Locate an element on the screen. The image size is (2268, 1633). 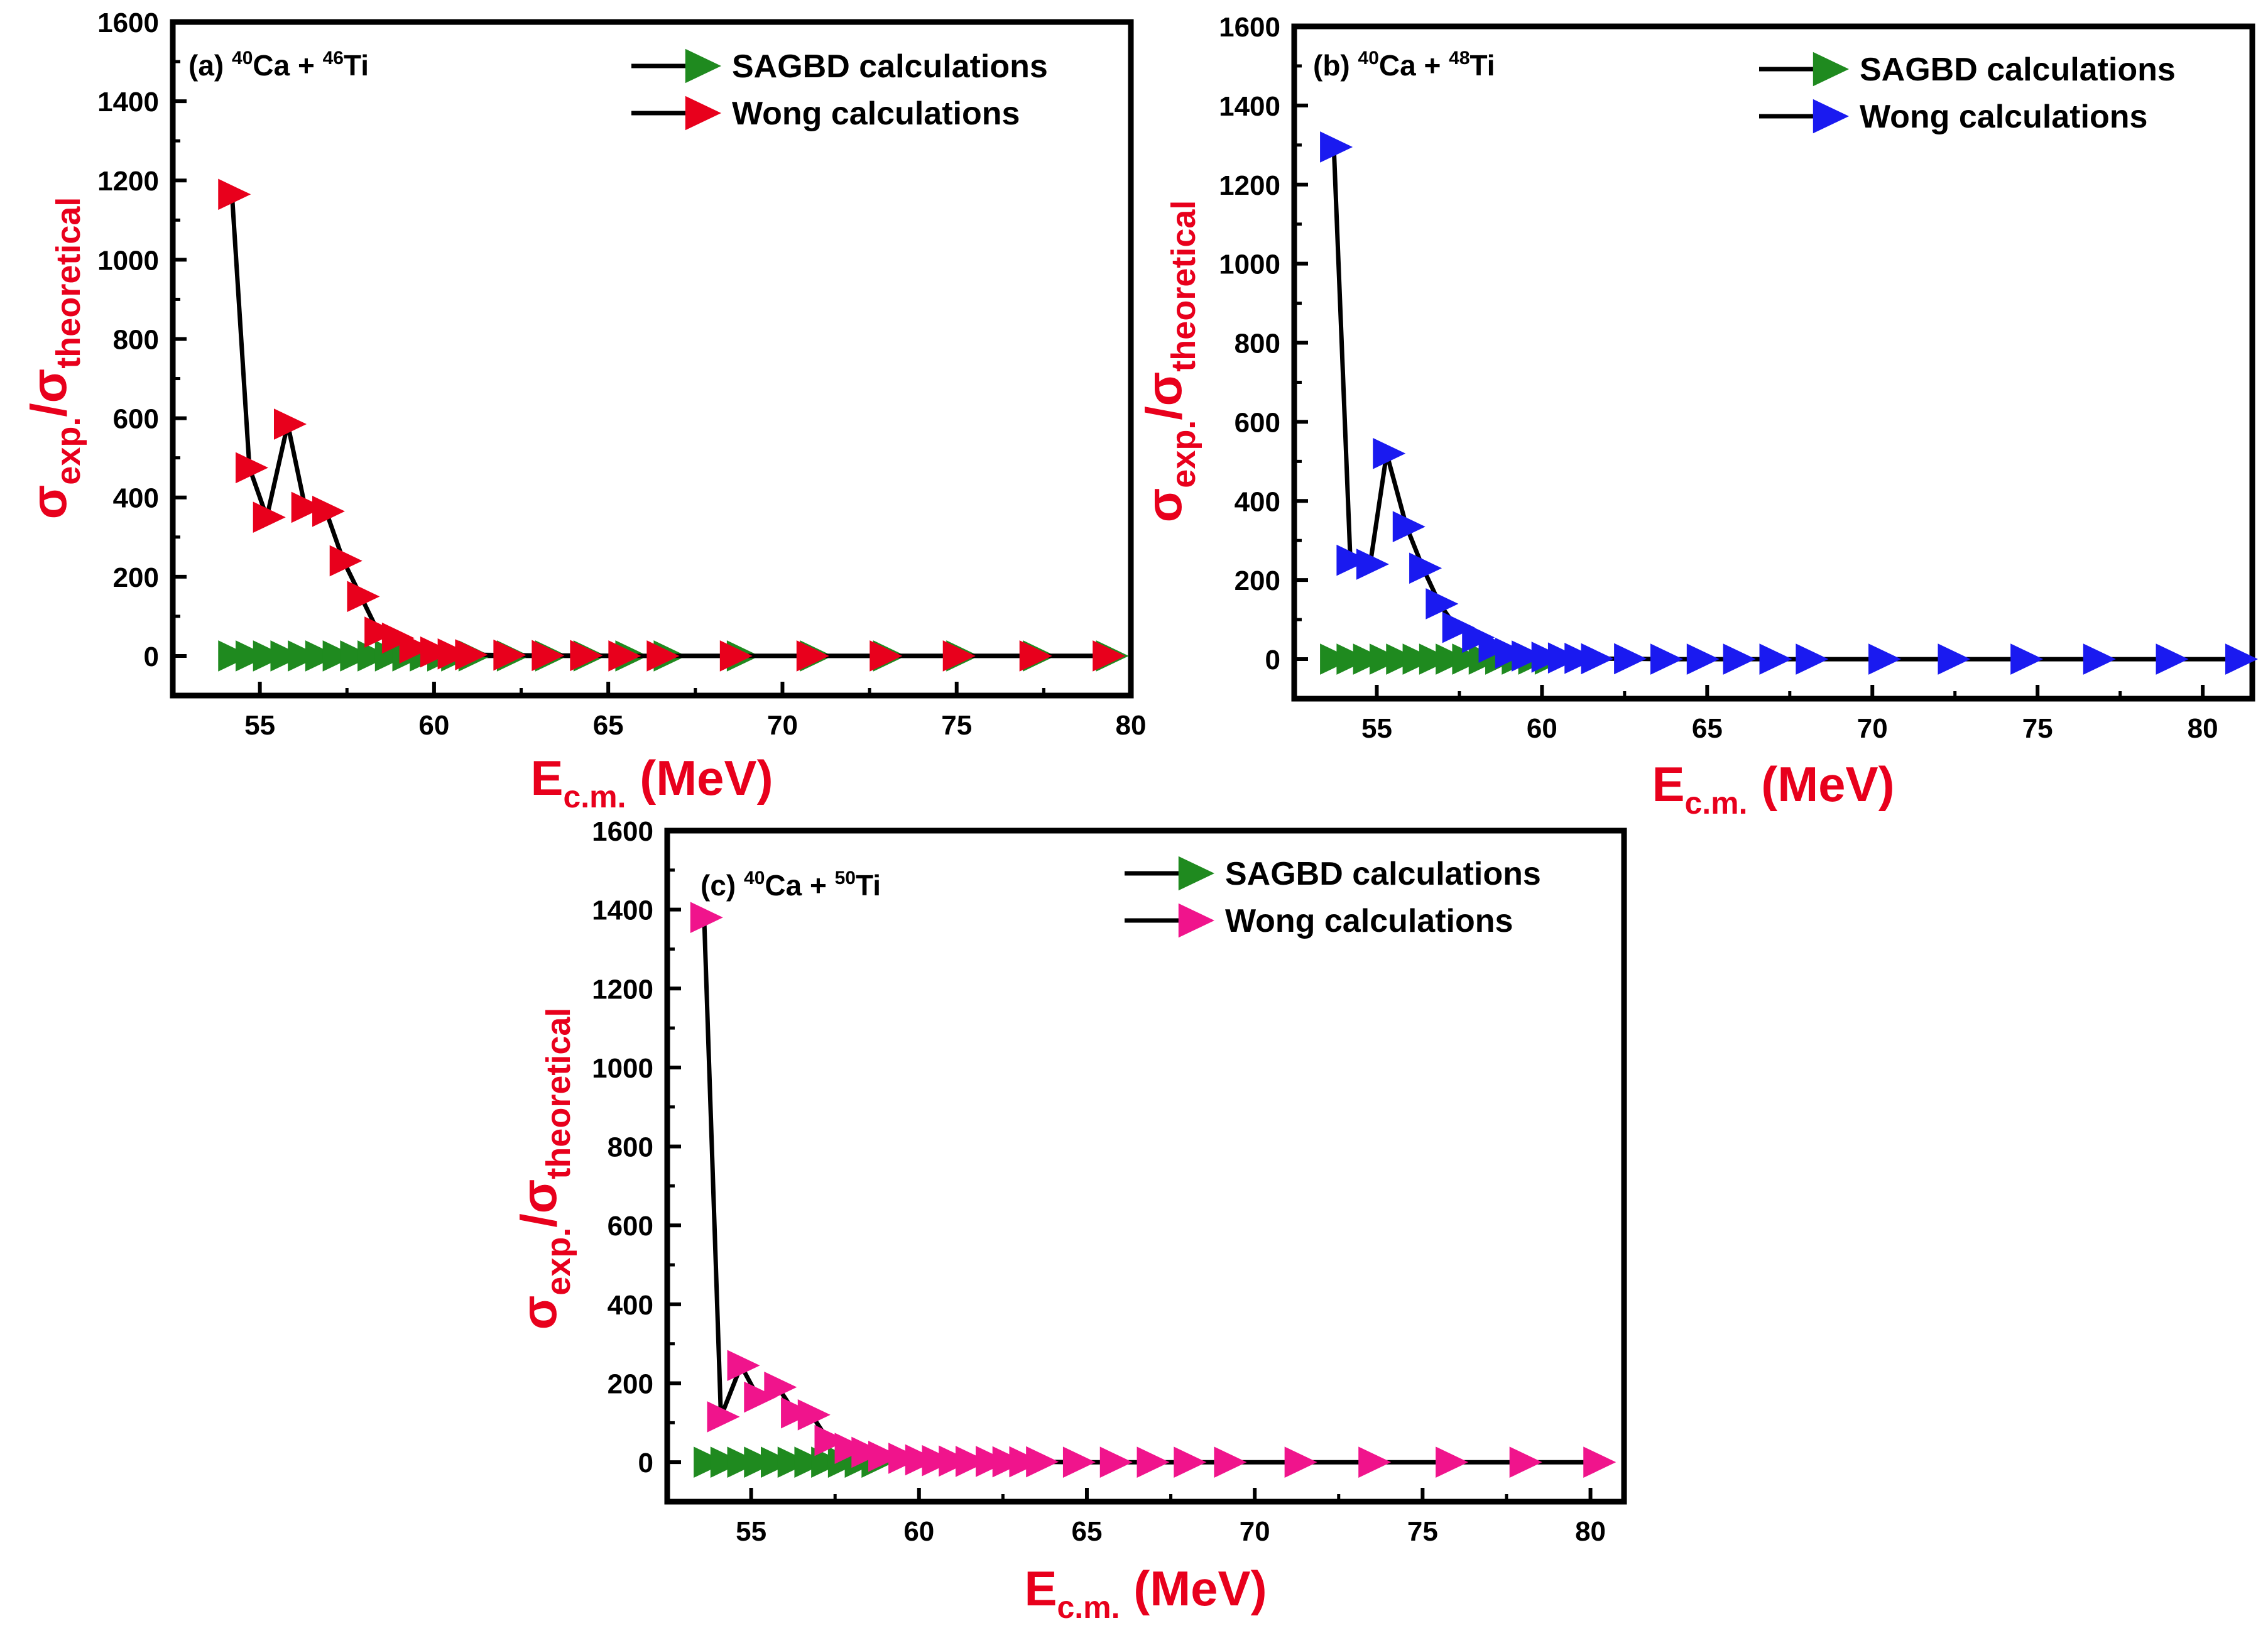
mass-number: 50 is located at coordinates (845, 878).